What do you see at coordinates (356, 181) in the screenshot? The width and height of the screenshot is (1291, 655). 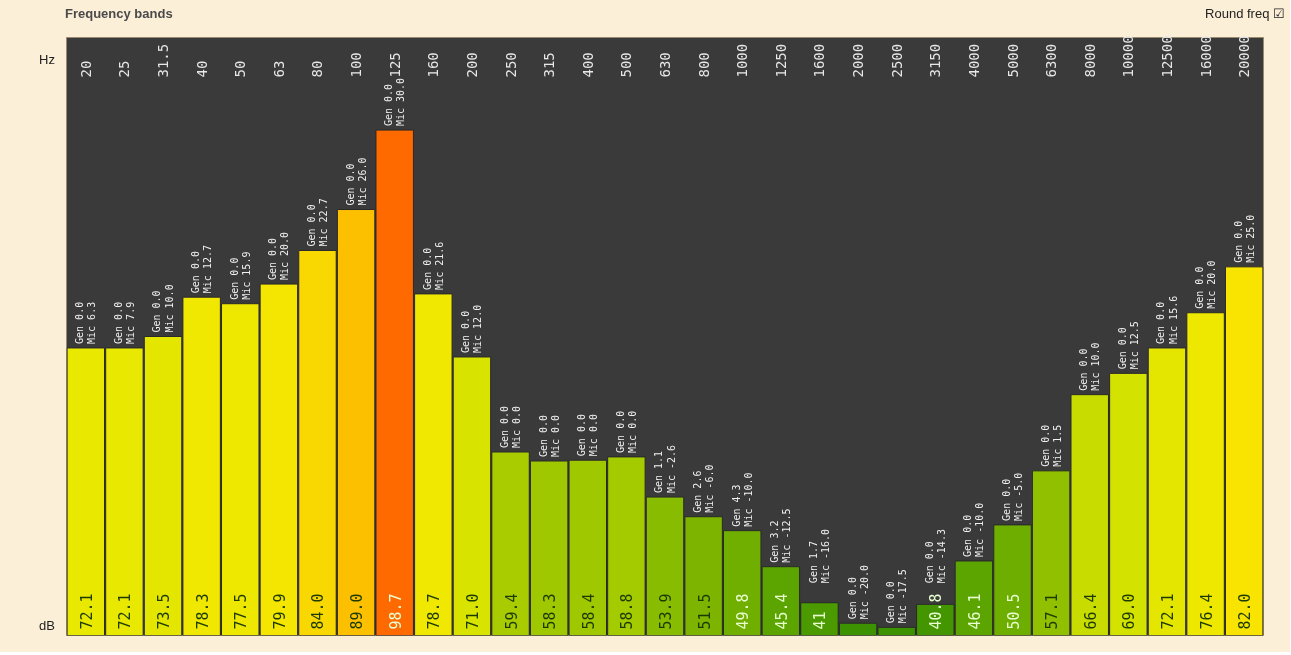 I see `annotation: Gen 0.0 Mic 26.0` at bounding box center [356, 181].